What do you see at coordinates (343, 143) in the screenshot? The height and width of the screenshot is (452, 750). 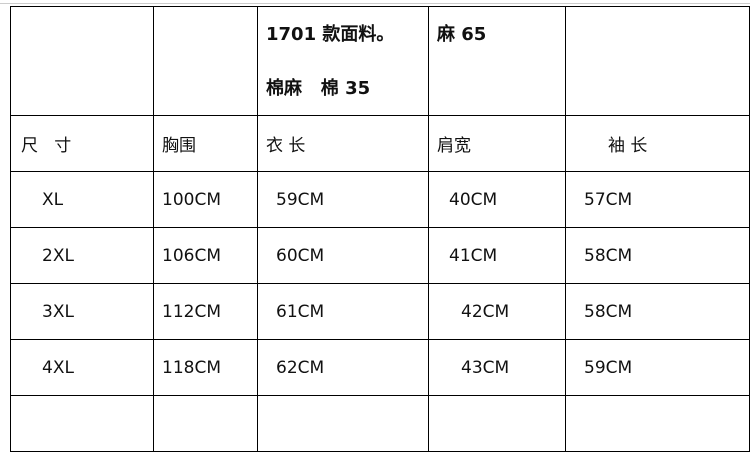 I see `header-length: 衣 长` at bounding box center [343, 143].